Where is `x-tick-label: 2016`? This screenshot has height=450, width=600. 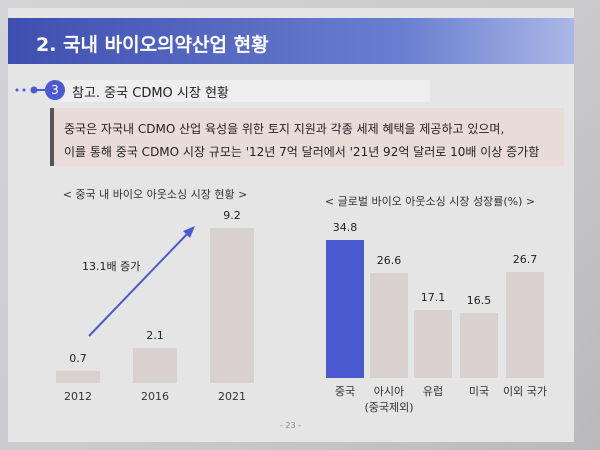
x-tick-label: 2016 is located at coordinates (155, 396).